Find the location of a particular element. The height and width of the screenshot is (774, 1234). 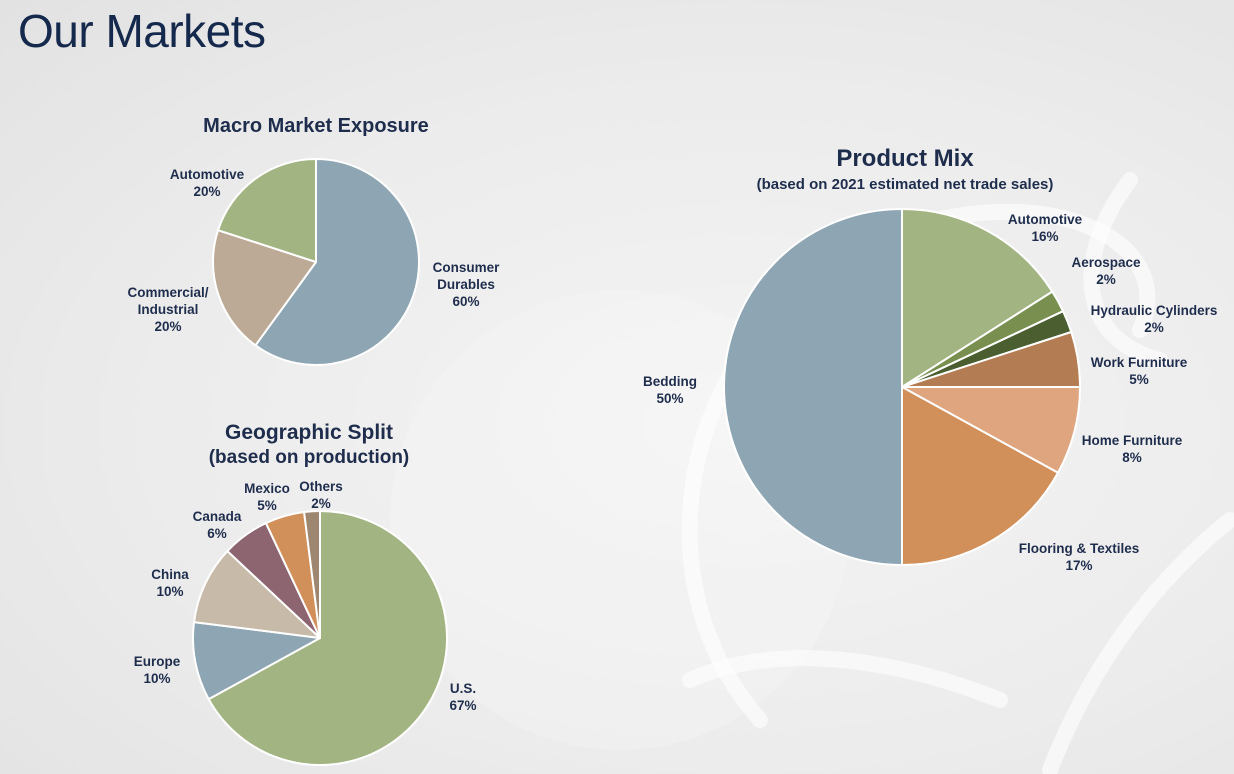

chart-title: Macro Market Exposure is located at coordinates (316, 126).